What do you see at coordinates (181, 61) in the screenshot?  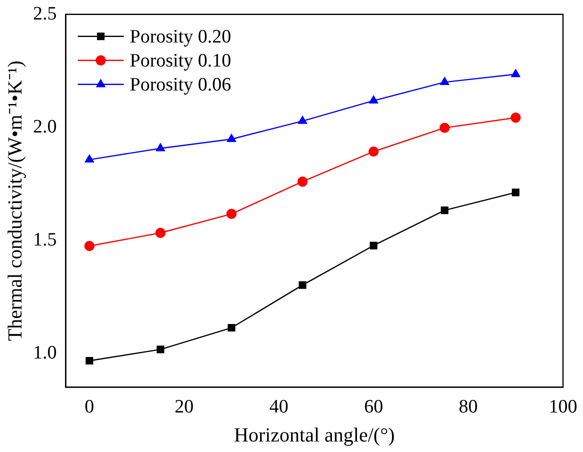 I see `legend-label: Porosity 0.10` at bounding box center [181, 61].